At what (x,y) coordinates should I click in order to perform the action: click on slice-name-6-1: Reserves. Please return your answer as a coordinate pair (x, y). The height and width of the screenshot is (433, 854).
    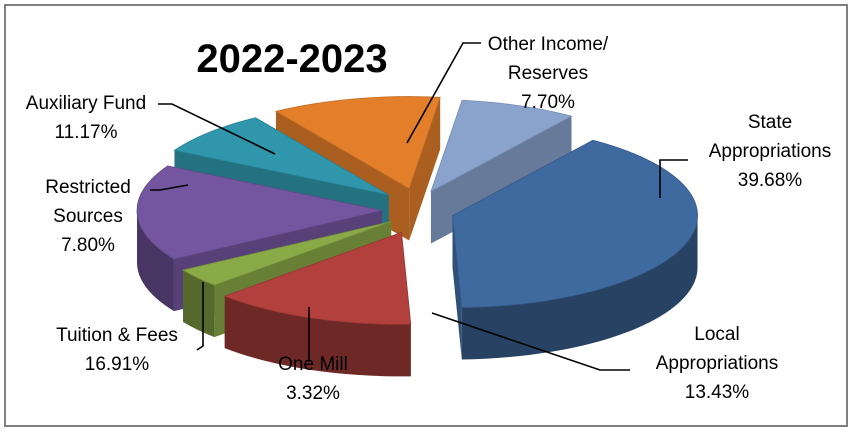
    Looking at the image, I should click on (548, 73).